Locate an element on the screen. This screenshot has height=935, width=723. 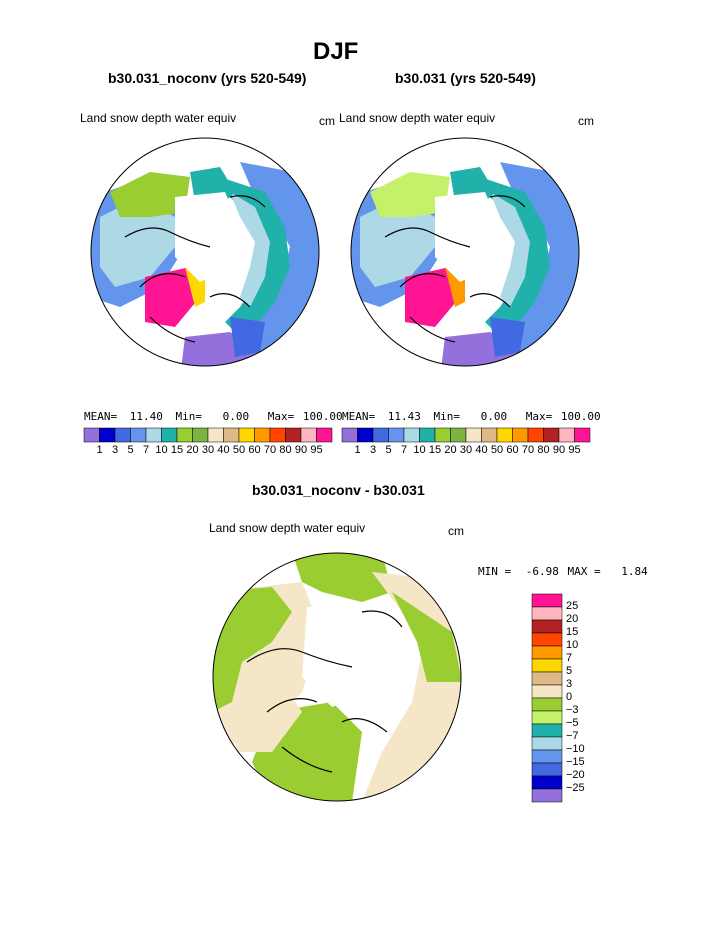
colorbar-label: −7 is located at coordinates (572, 736).